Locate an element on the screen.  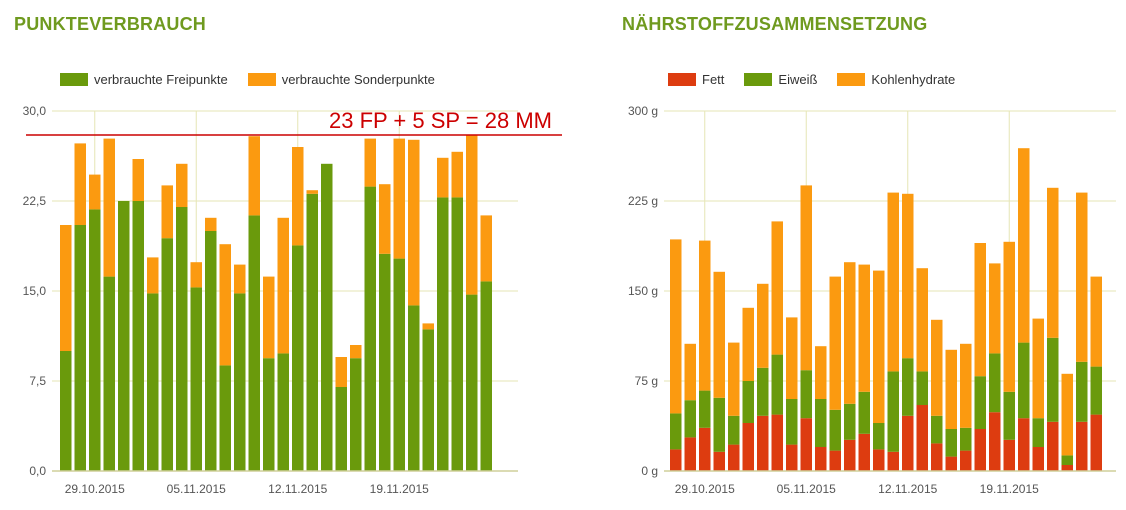
legend-item-sonderpunkte: verbrauchte Sonderpunkte is located at coordinates (341, 79).